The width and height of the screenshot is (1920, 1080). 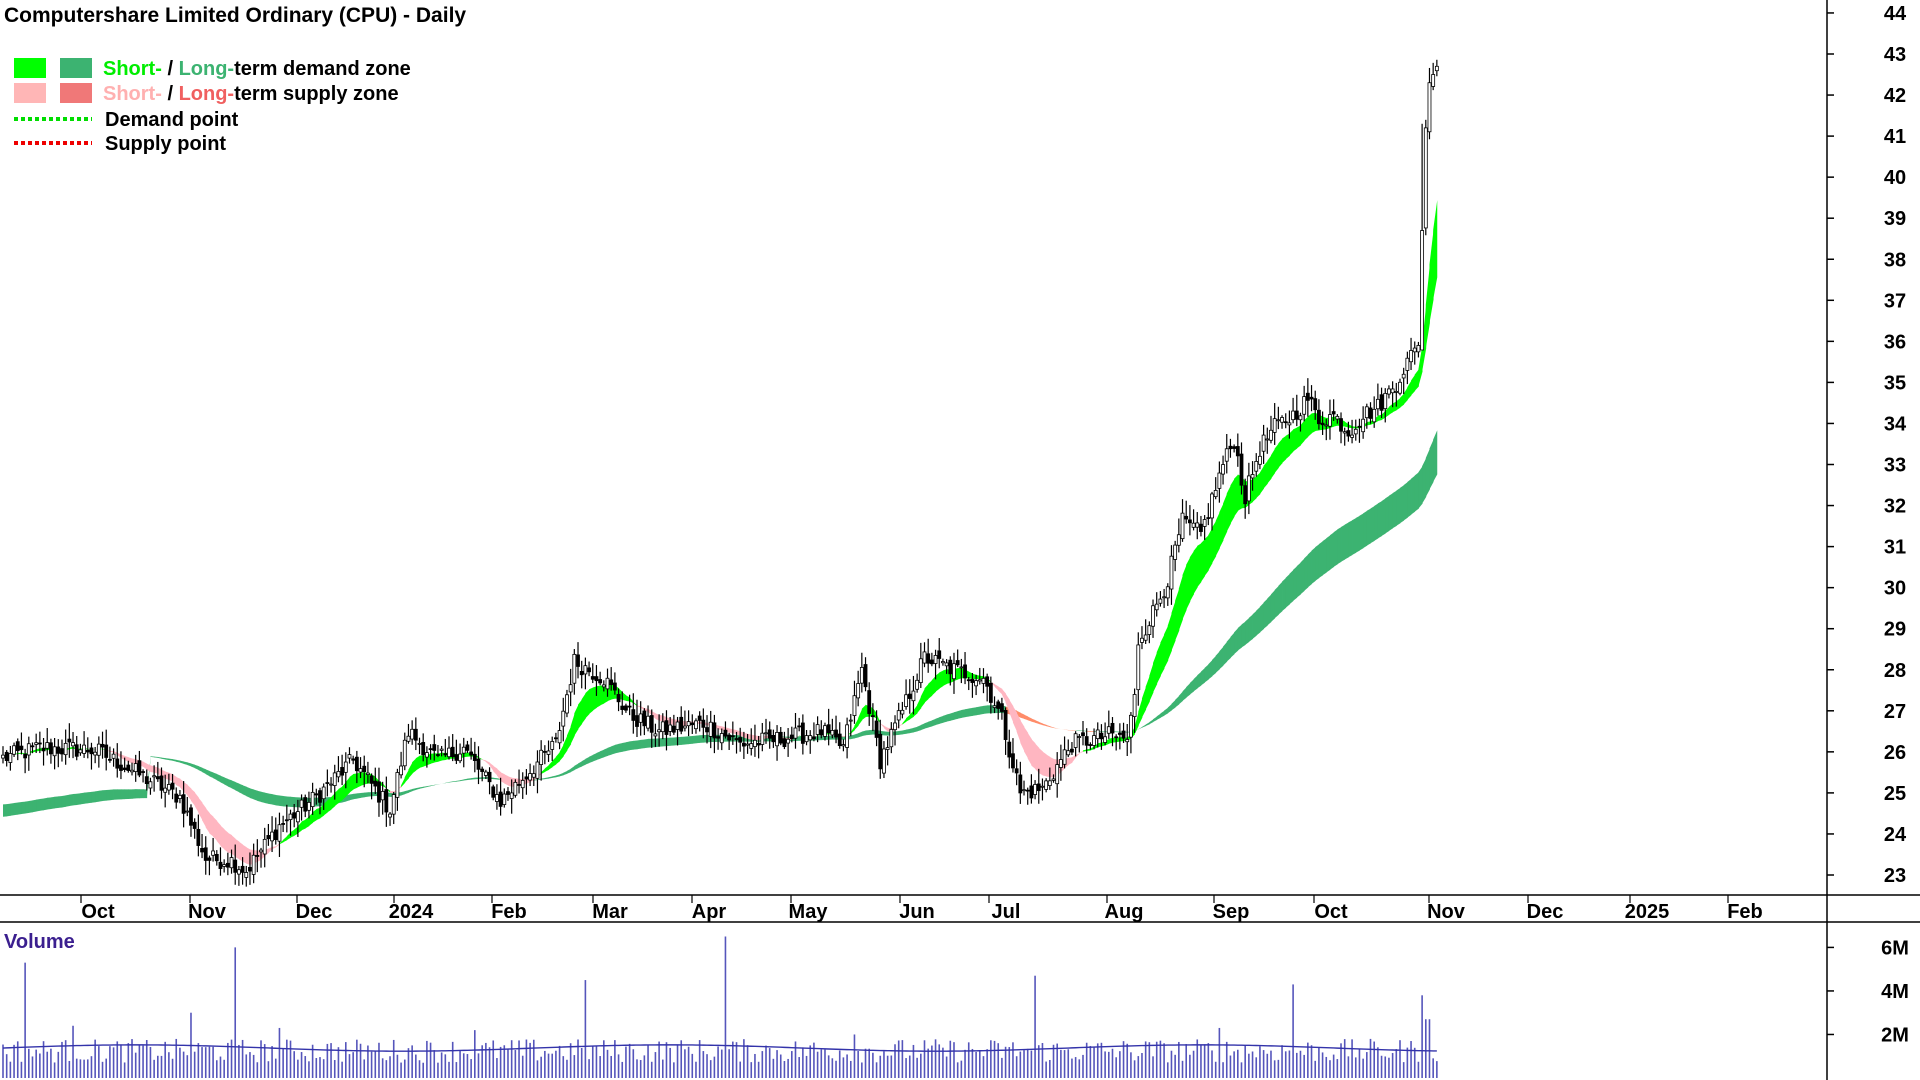 What do you see at coordinates (172, 120) in the screenshot?
I see `legend-demand-point-label: Demand point` at bounding box center [172, 120].